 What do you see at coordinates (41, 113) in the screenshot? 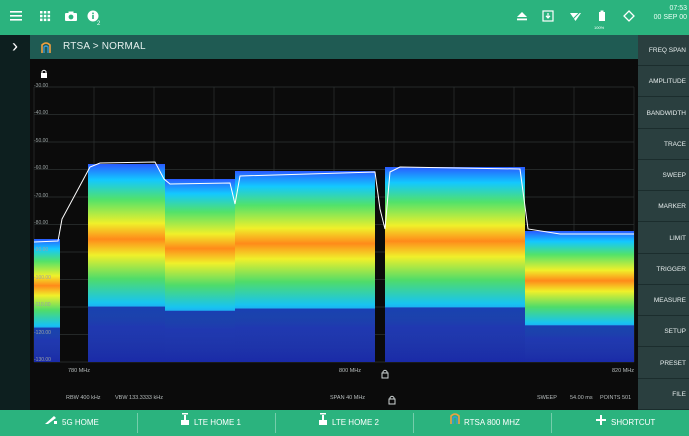
I see `y-tick-label: -40.00` at bounding box center [41, 113].